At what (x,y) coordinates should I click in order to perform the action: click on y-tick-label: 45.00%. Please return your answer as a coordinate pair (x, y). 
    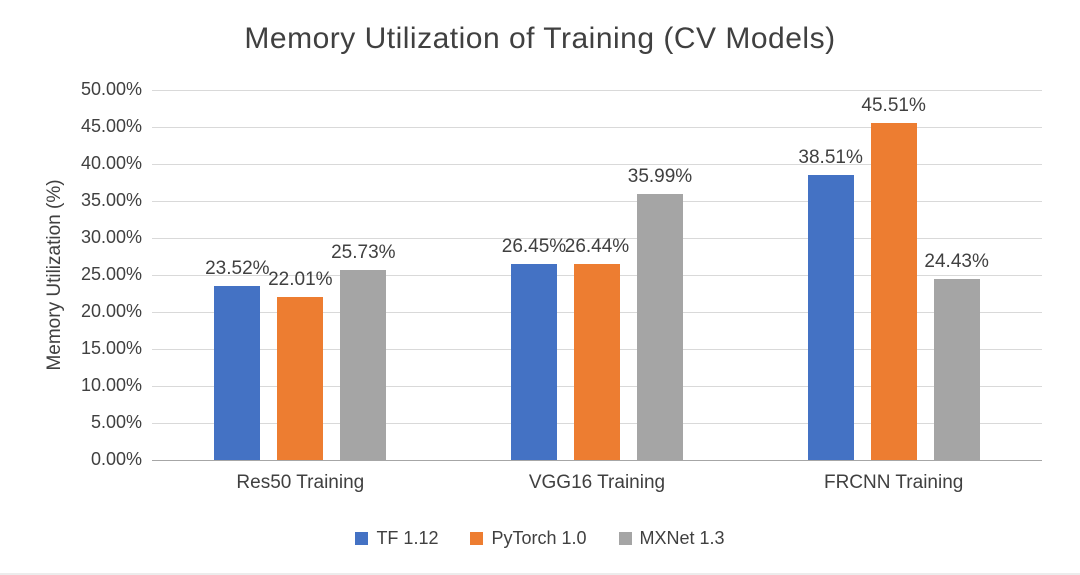
    Looking at the image, I should click on (111, 126).